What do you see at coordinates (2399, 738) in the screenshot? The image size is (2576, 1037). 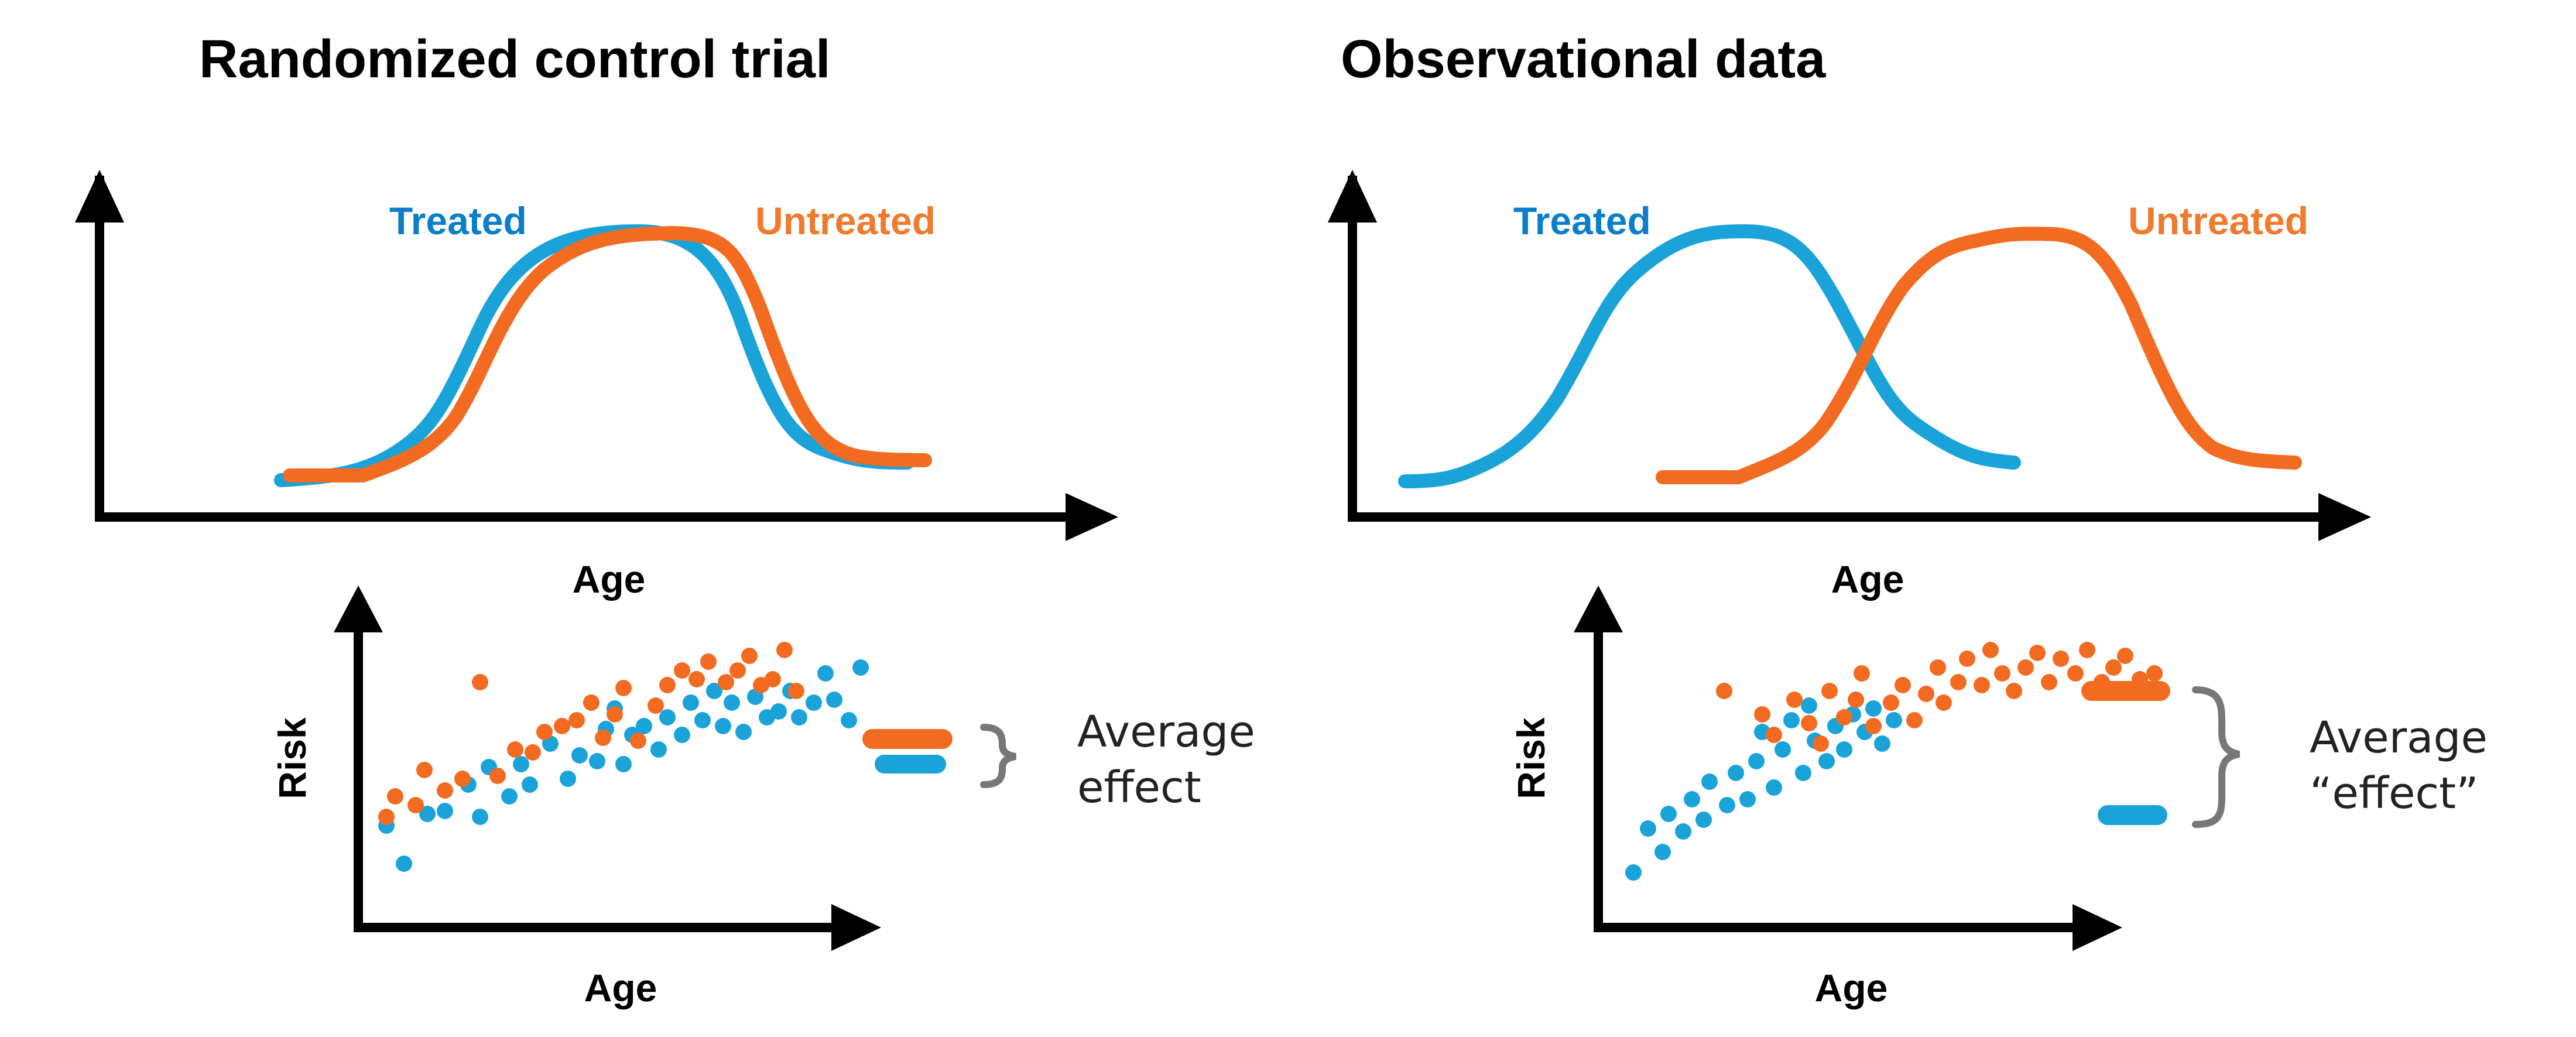 I see `annotation-line1: Average` at bounding box center [2399, 738].